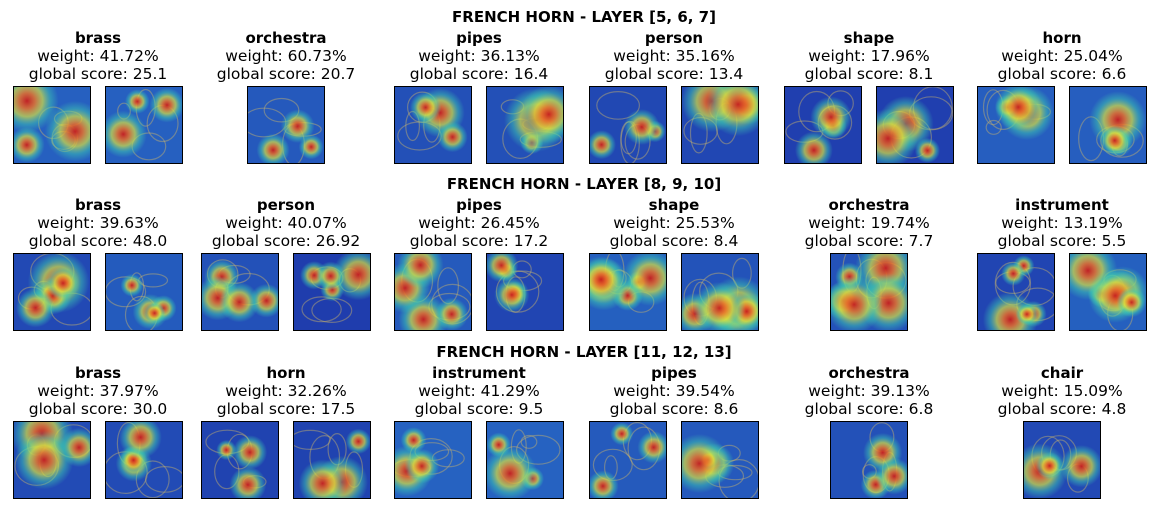 This screenshot has height=518, width=1168. I want to click on weight-label: weight: 13.19%, so click(1062, 223).